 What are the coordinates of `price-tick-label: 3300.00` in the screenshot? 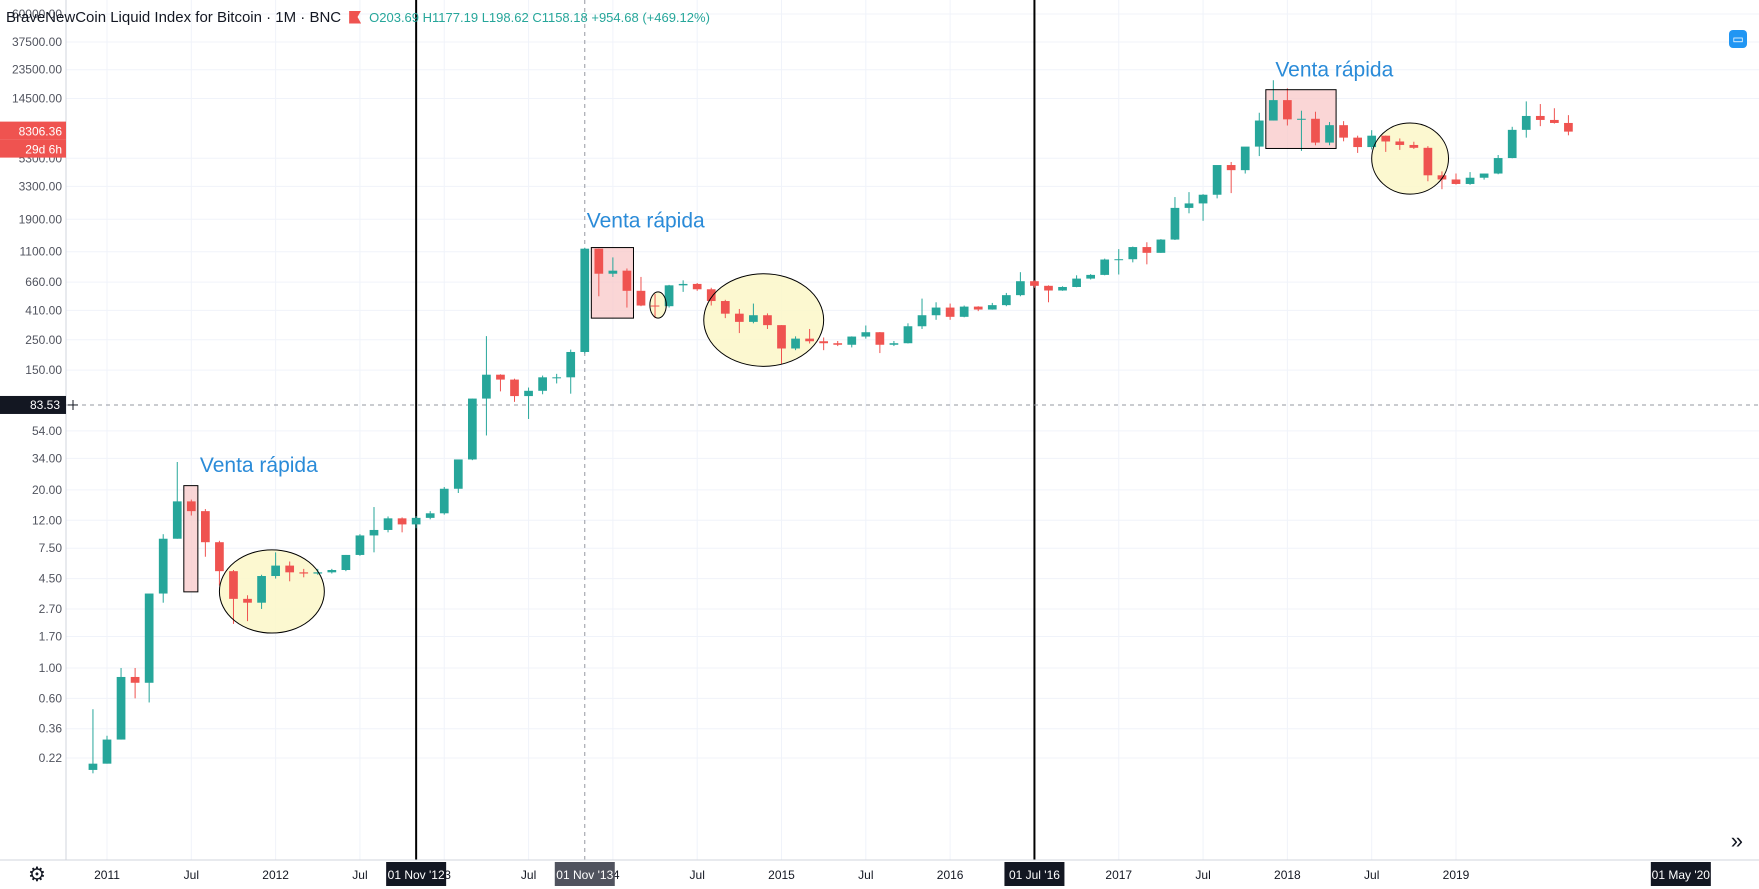 It's located at (41, 186).